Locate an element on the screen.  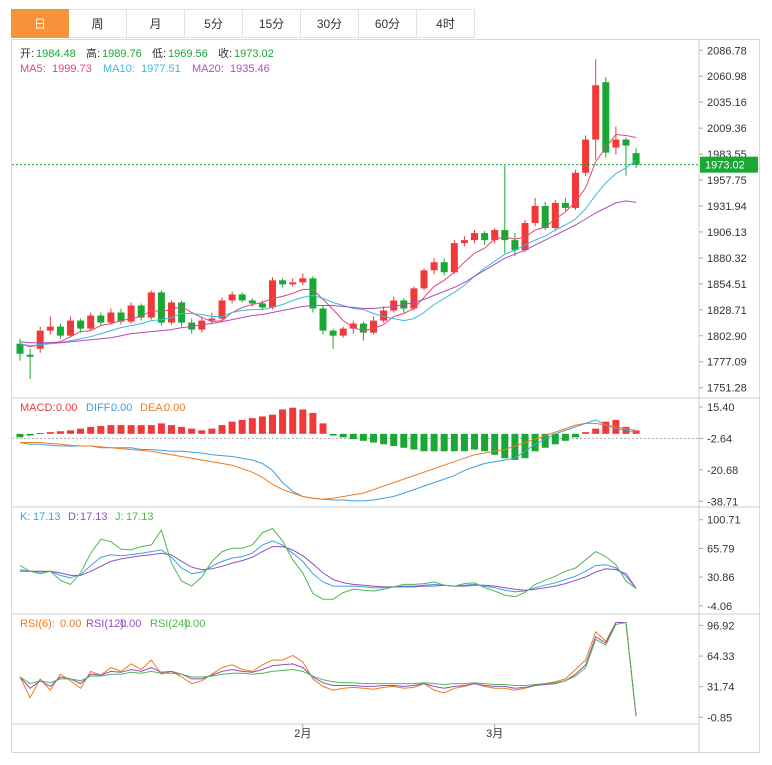
kdj-legend-item: J: is located at coordinates (119, 517).